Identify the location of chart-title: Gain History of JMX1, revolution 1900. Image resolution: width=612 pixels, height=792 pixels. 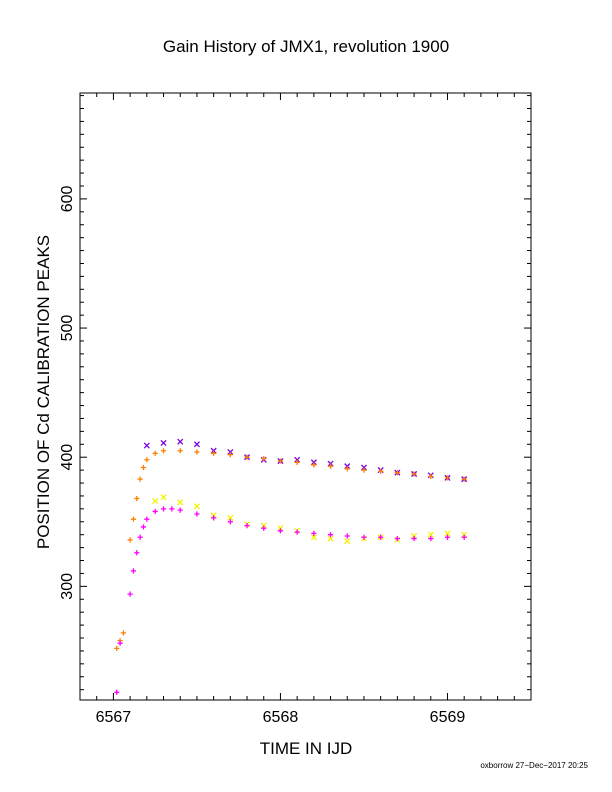
(306, 46).